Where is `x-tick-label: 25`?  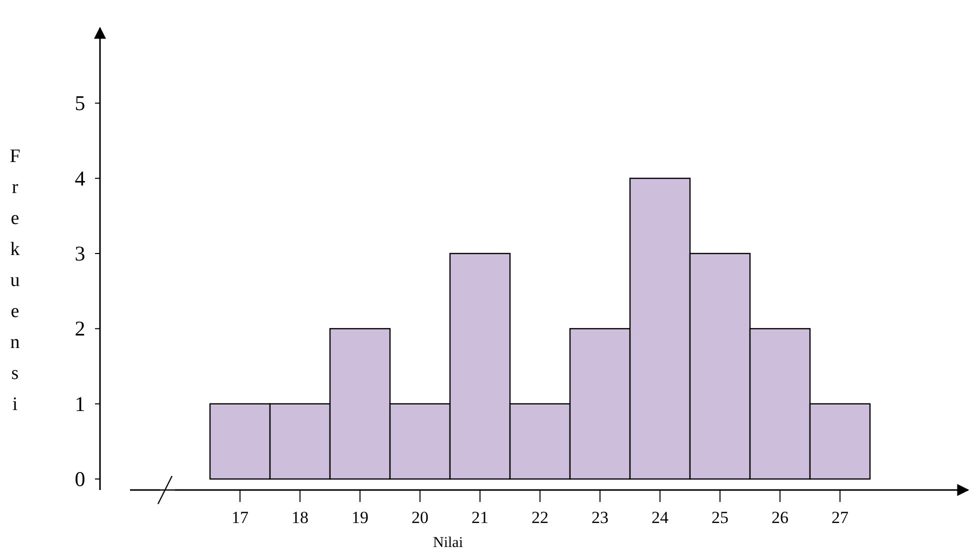
x-tick-label: 25 is located at coordinates (720, 517).